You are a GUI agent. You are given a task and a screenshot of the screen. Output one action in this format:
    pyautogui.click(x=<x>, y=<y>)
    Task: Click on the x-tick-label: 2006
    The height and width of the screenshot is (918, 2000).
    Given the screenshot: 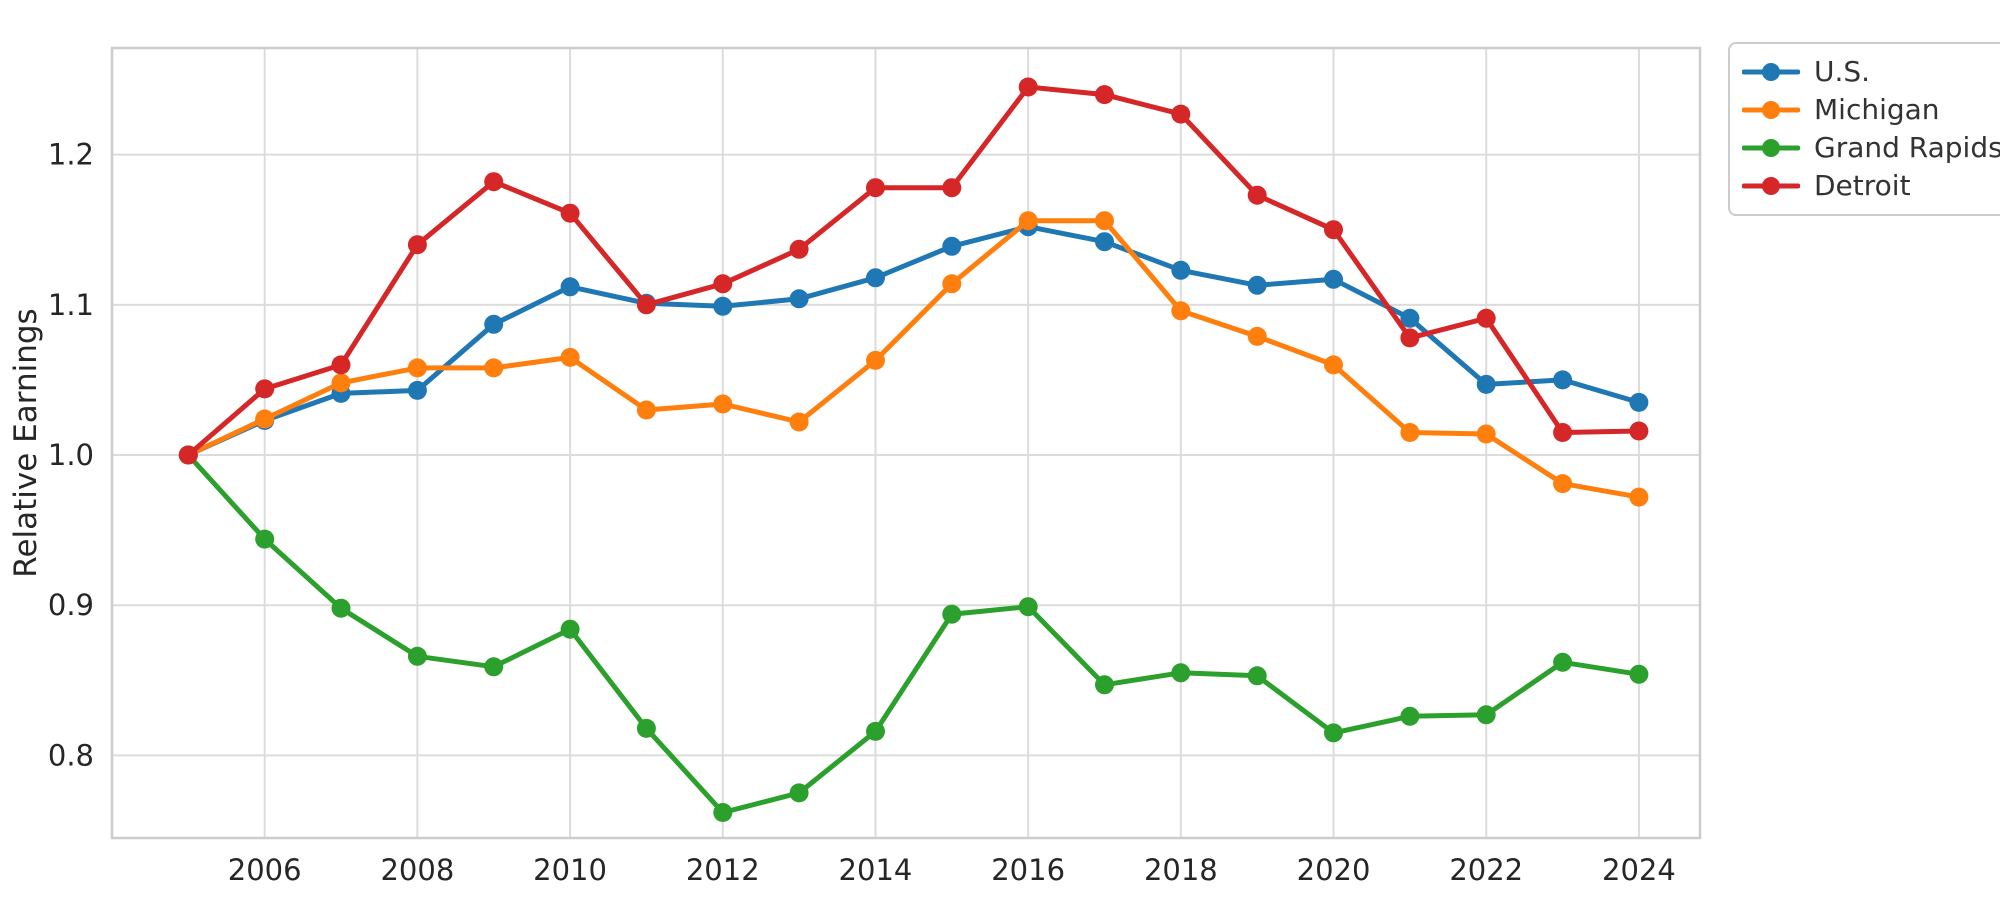 What is the action you would take?
    pyautogui.click(x=265, y=870)
    